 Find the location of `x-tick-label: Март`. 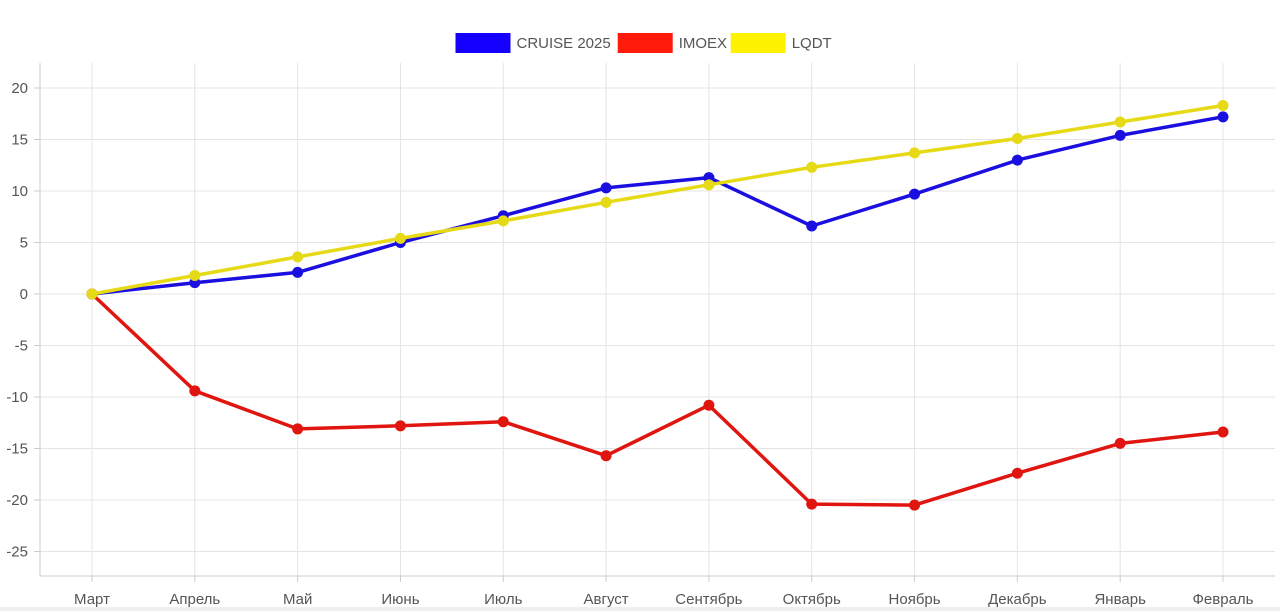

x-tick-label: Март is located at coordinates (92, 599).